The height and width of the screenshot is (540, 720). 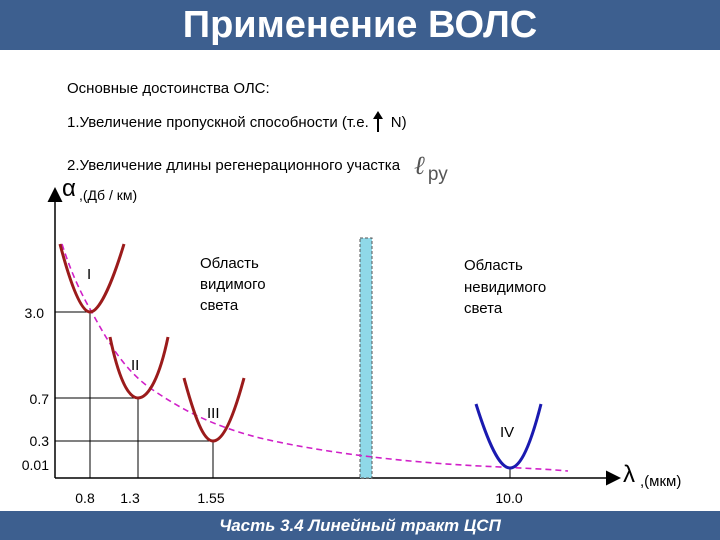 I want to click on window-i-curve, so click(x=92, y=278).